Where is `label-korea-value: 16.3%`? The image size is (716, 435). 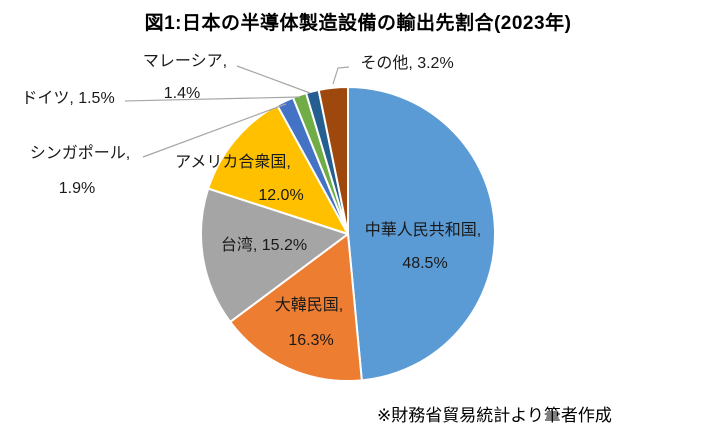 label-korea-value: 16.3% is located at coordinates (311, 340).